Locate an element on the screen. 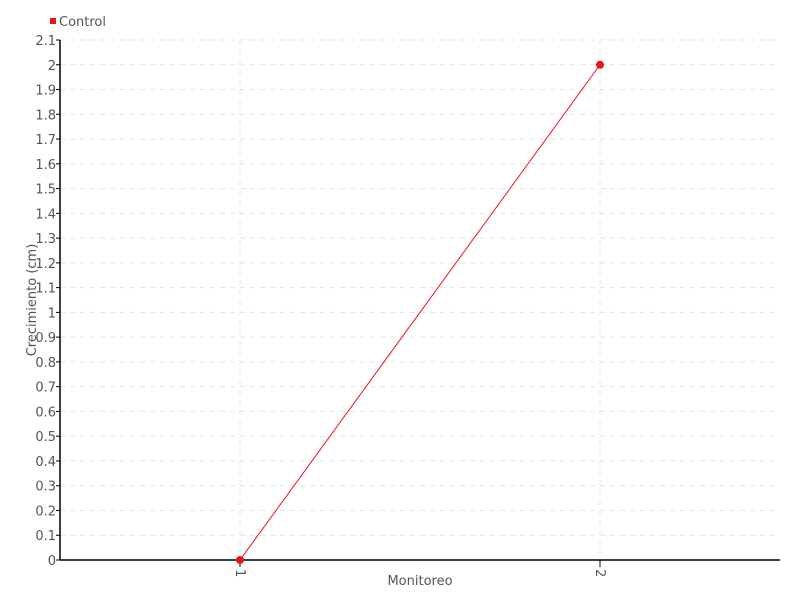  y-tick-label: 0.9 is located at coordinates (45, 338).